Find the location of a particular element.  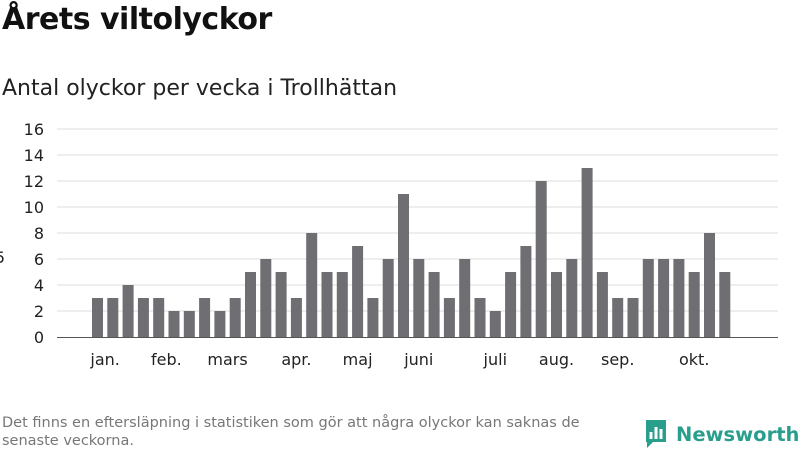

x-month-label: apr. is located at coordinates (296, 359).